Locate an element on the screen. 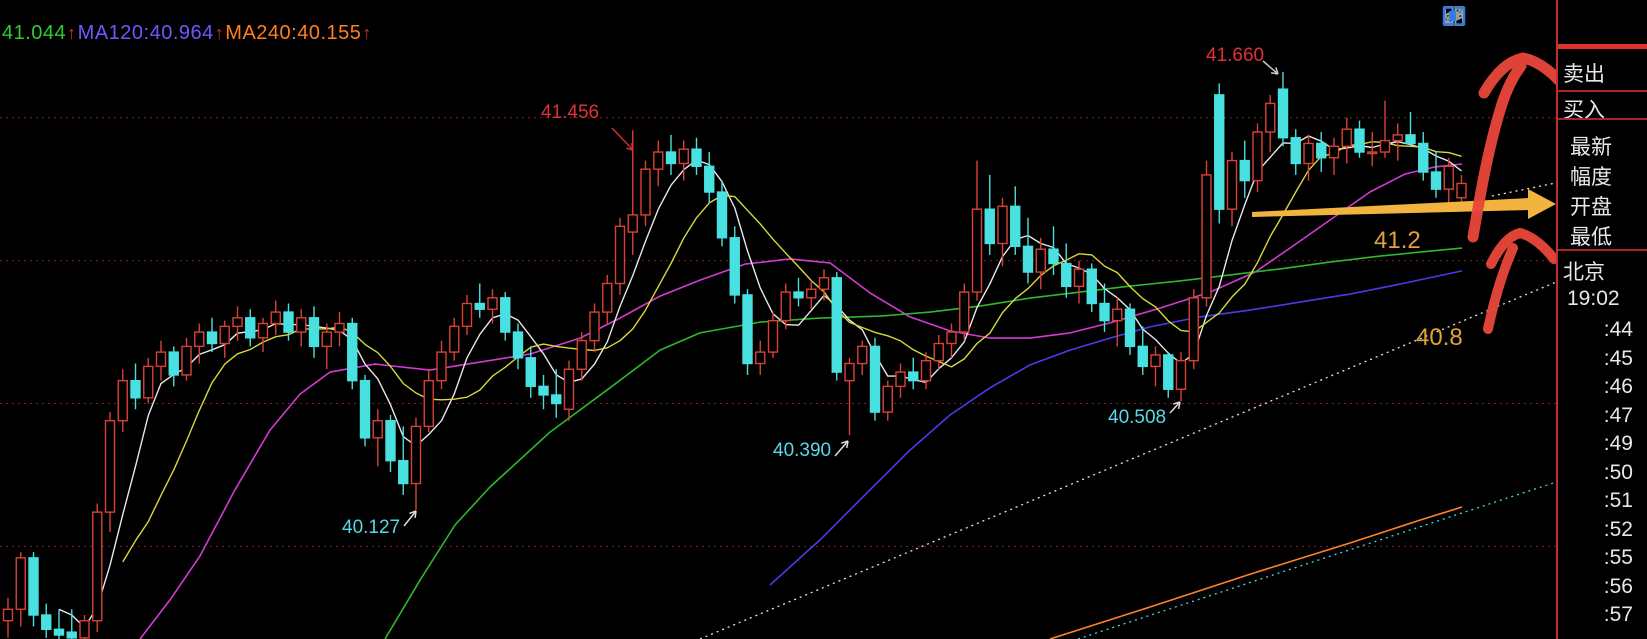  up-arrow-icon: ↑ is located at coordinates (72, 33).